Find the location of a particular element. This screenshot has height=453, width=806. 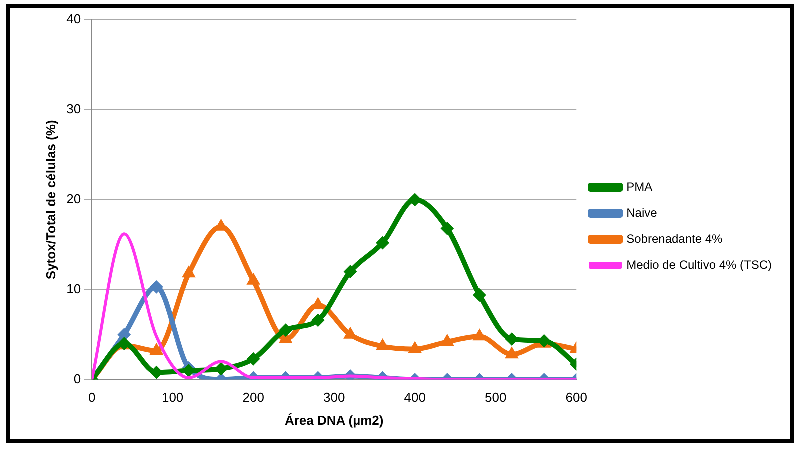

x-tick-label: 300 is located at coordinates (334, 398).